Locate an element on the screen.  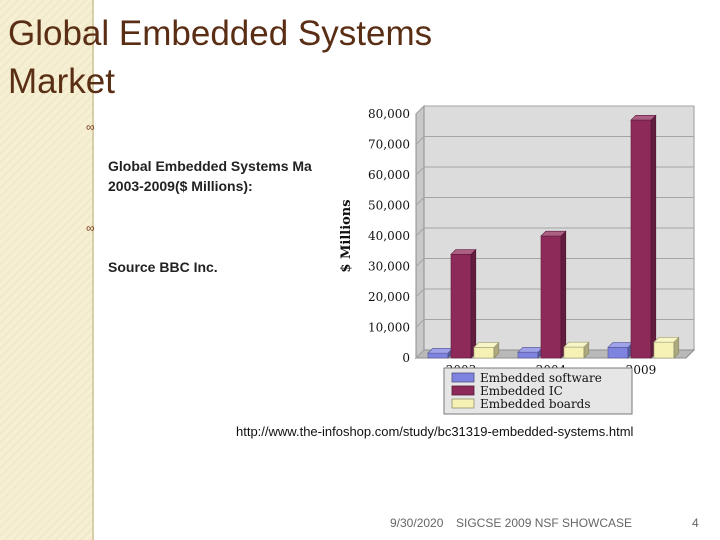
y-tick-label: 30,000 is located at coordinates (389, 267).